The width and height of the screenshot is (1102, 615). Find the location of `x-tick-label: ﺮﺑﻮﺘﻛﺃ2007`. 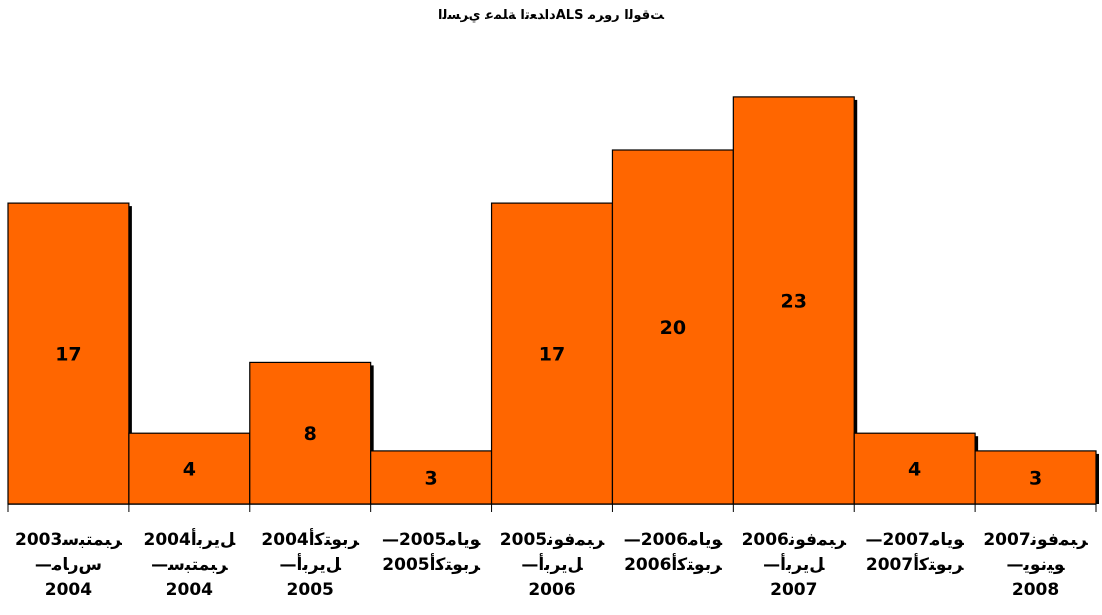

x-tick-label: ﺮﺑﻮﺘﻛﺃ2007 is located at coordinates (915, 564).